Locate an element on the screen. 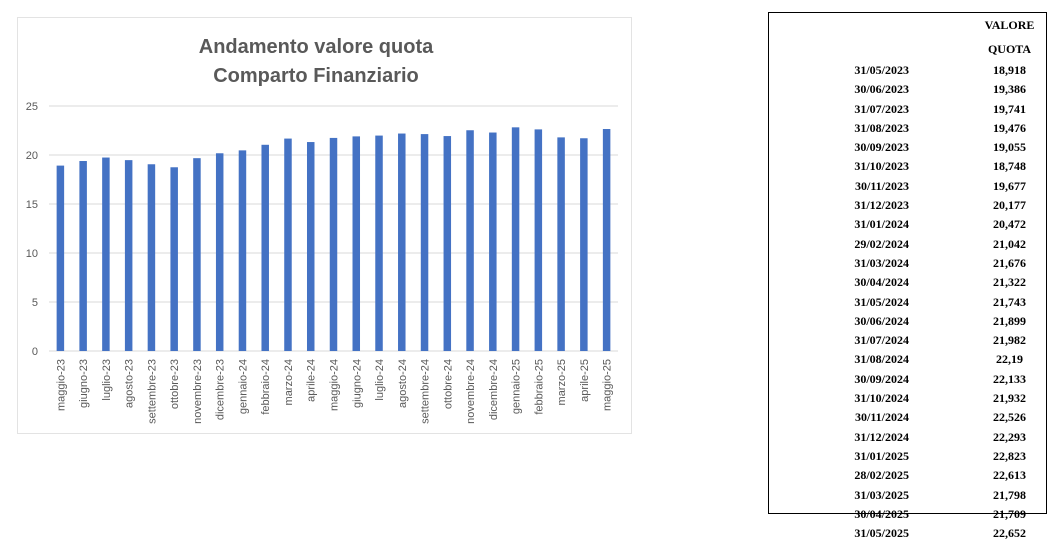 The image size is (1059, 543). table-row: 30/06/2023 19,386 is located at coordinates (907, 89).